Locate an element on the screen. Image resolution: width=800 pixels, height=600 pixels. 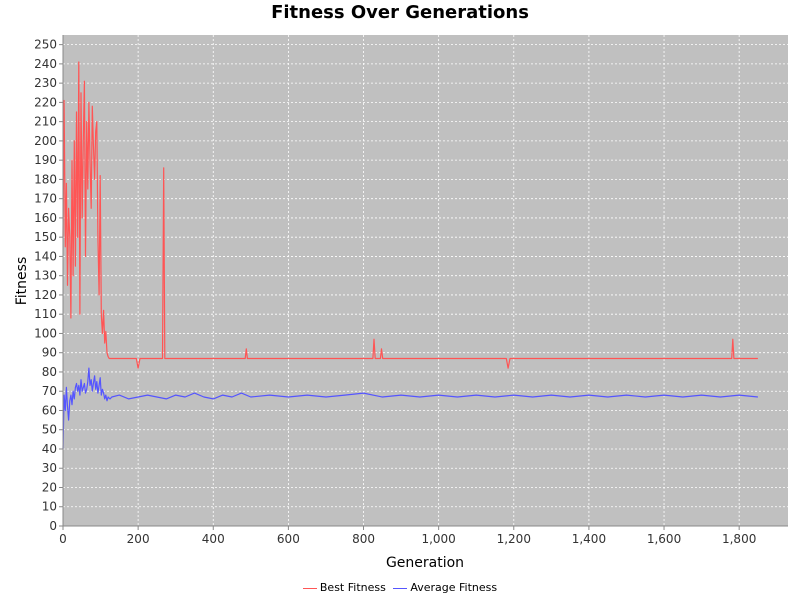
y-tick-label: 20 is located at coordinates (49, 487).